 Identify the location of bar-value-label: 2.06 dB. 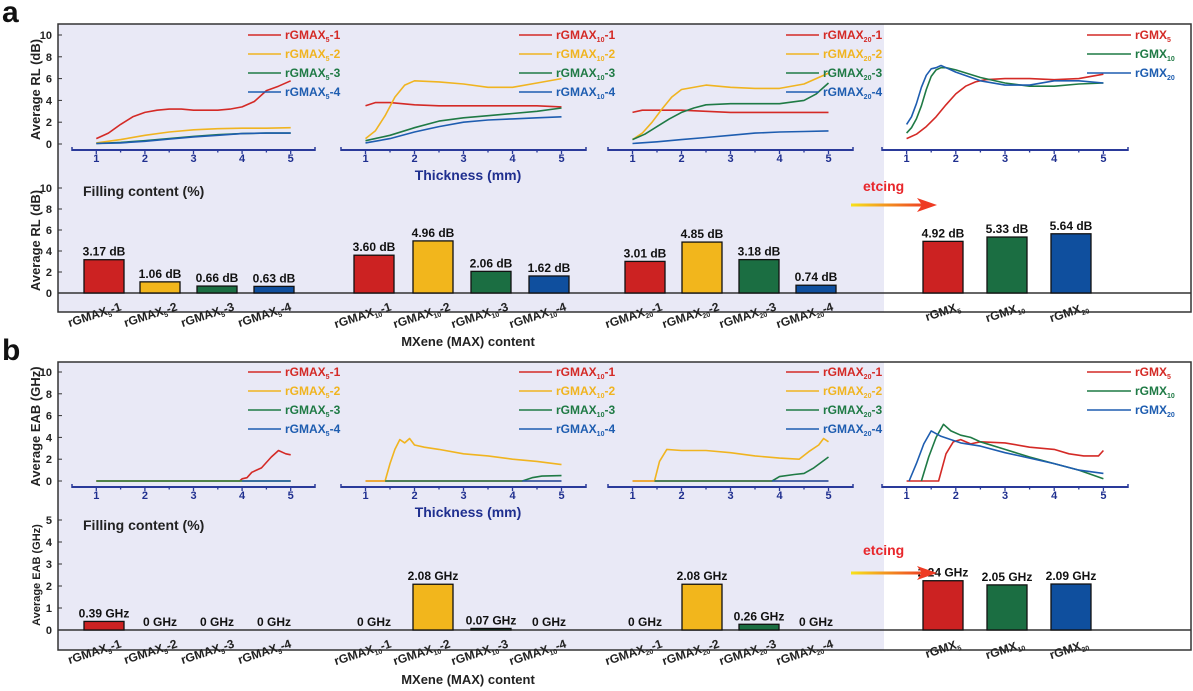
(491, 263).